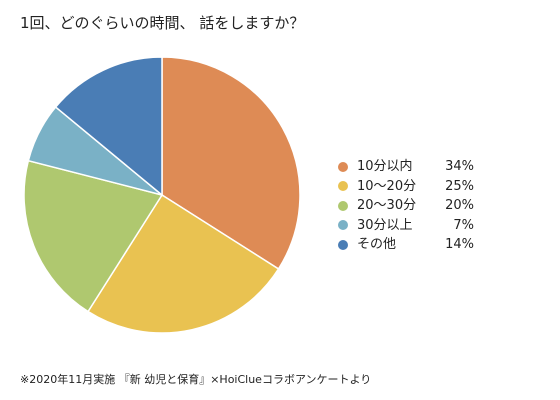  What do you see at coordinates (459, 186) in the screenshot?
I see `legend-value: 25%` at bounding box center [459, 186].